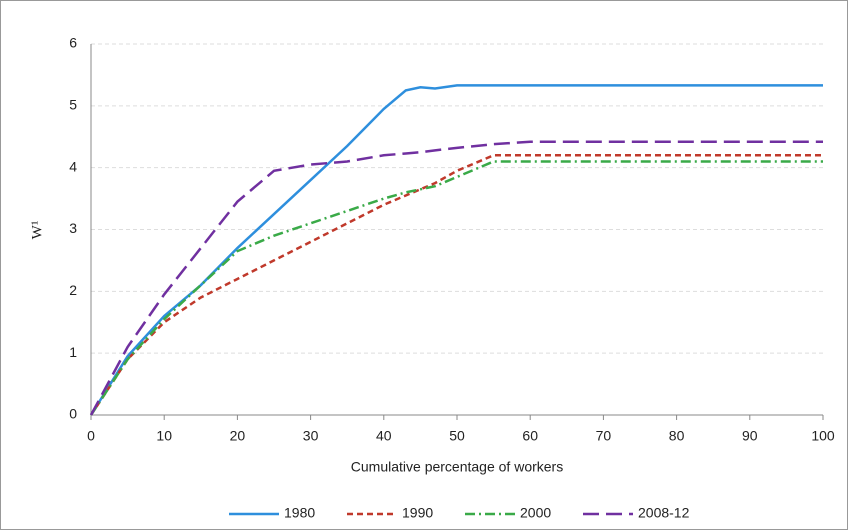 The image size is (848, 530). What do you see at coordinates (73, 414) in the screenshot?
I see `y-tick-label: 0` at bounding box center [73, 414].